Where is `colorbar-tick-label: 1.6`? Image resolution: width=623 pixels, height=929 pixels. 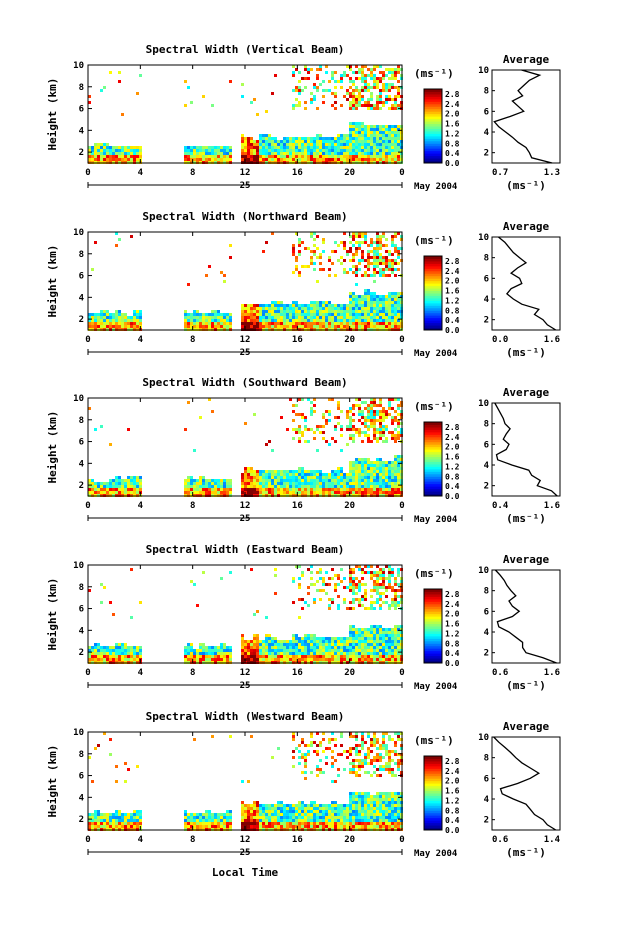
colorbar-tick-label: 1.6 is located at coordinates (452, 624).